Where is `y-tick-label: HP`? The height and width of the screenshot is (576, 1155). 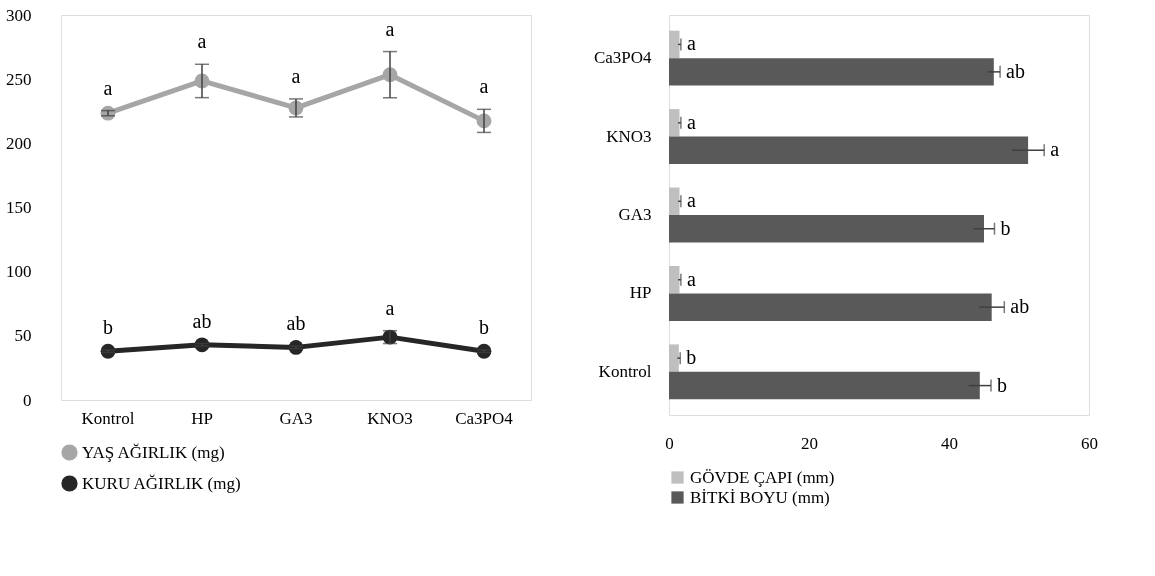 y-tick-label: HP is located at coordinates (640, 293).